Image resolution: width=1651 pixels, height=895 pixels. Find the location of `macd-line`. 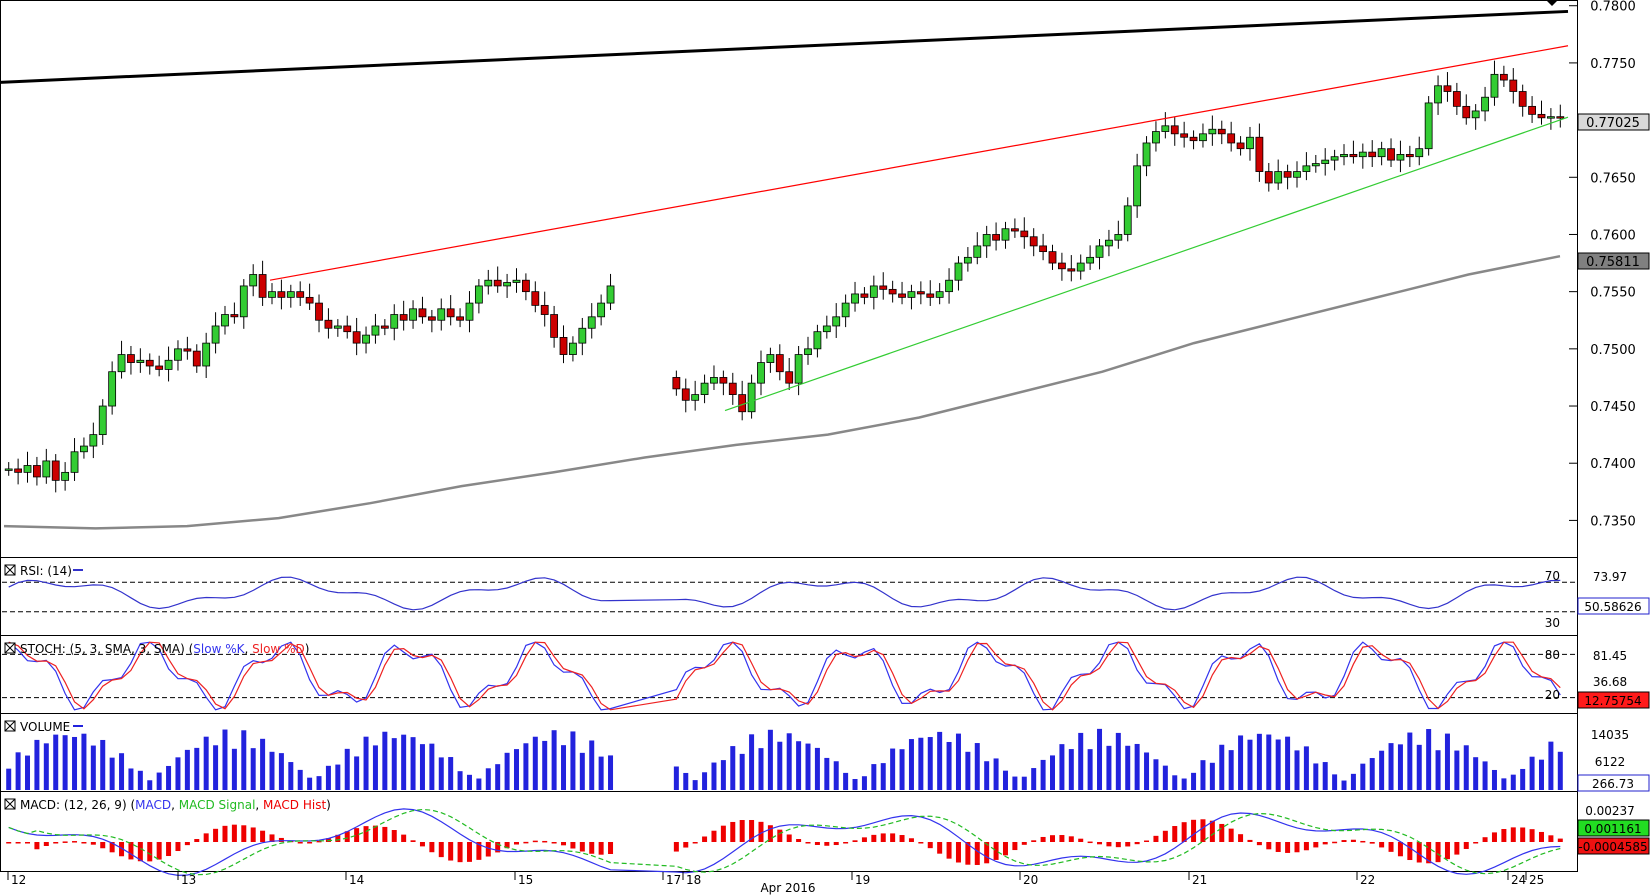

macd-line is located at coordinates (784, 842).